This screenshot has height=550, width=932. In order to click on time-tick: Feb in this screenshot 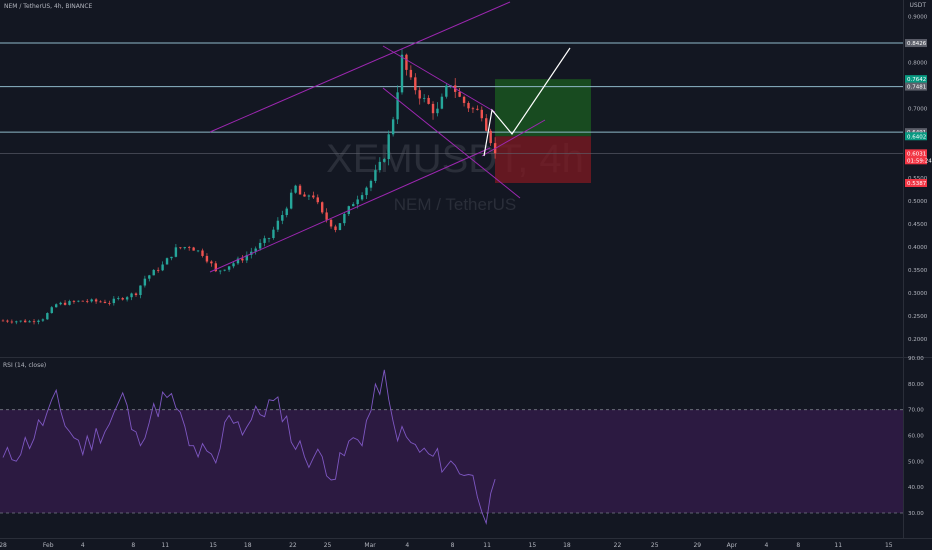, I will do `click(48, 545)`.